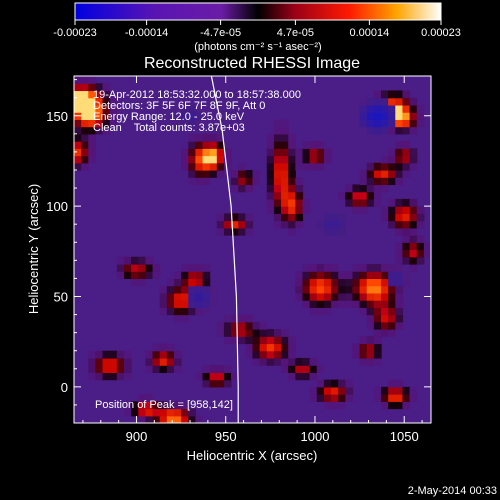 The width and height of the screenshot is (500, 500). I want to click on y-tick-label: 50, so click(61, 296).